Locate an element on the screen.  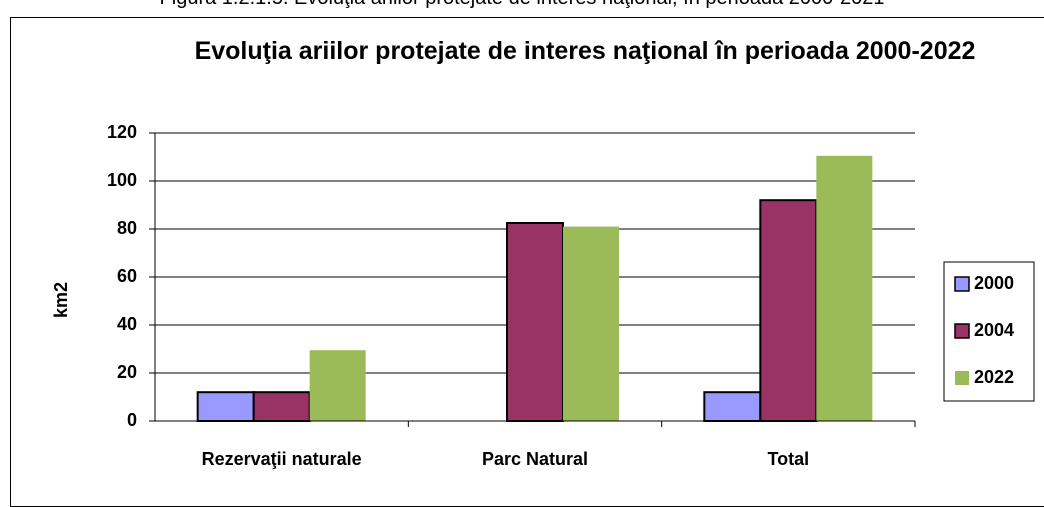
y-axis-label: km2 is located at coordinates (61, 300).